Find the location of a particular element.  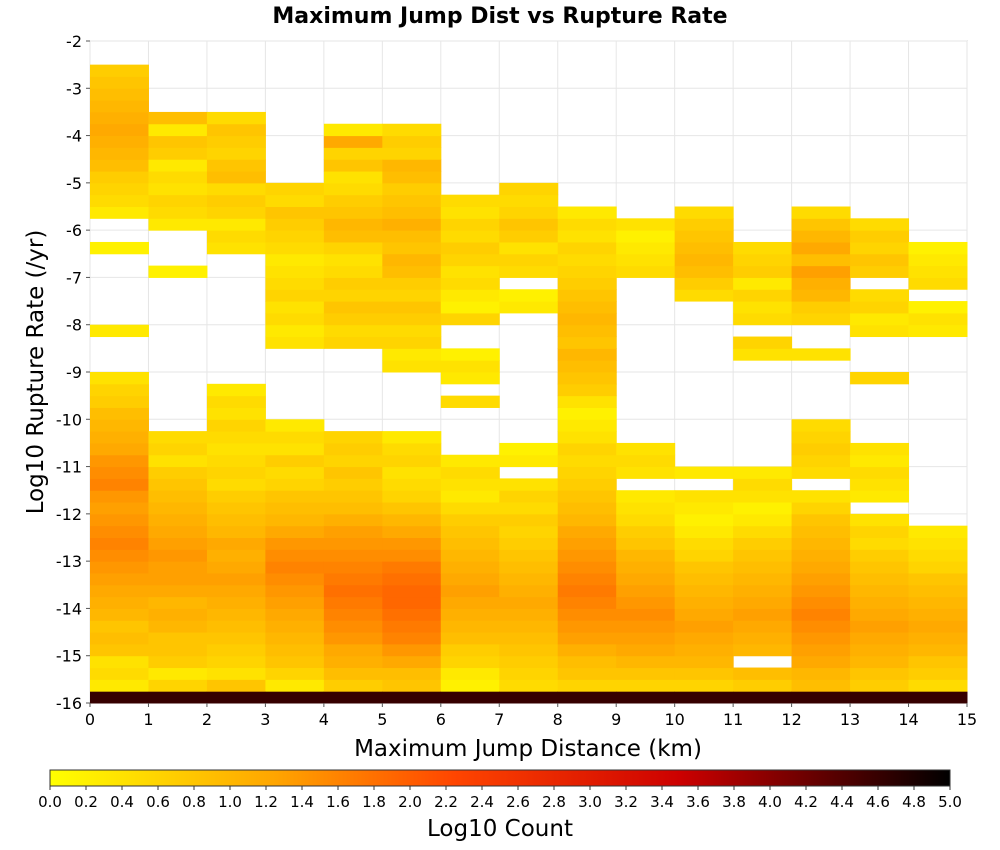

colorbar-tick-label: 1.2 is located at coordinates (266, 802).